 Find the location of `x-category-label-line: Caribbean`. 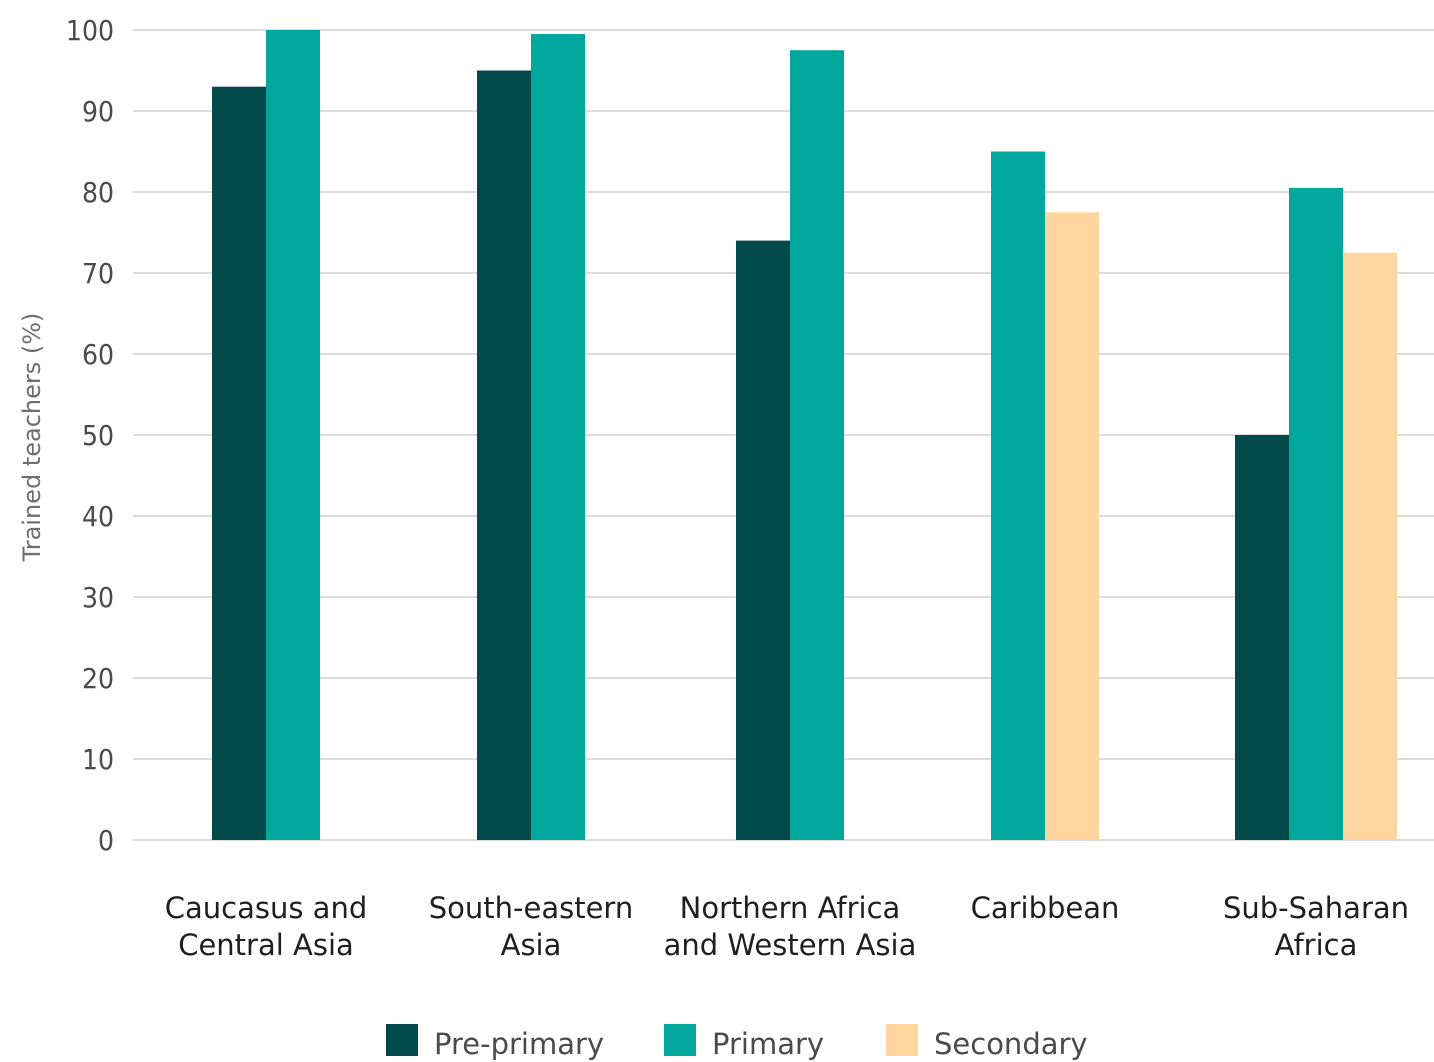

x-category-label-line: Caribbean is located at coordinates (1045, 908).